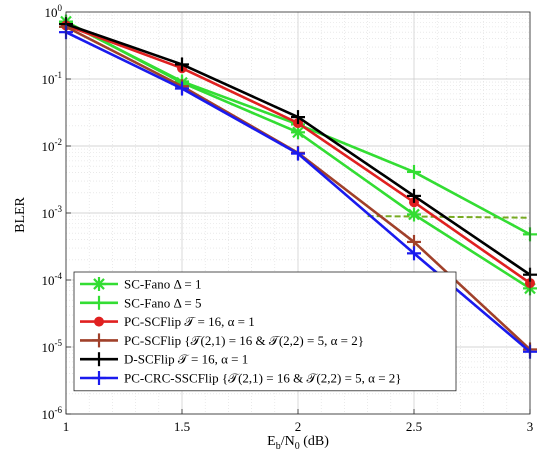  Describe the element at coordinates (186, 359) in the screenshot. I see `legend-label: D-SCFlip 𝒯 = 16, α = 1` at that location.